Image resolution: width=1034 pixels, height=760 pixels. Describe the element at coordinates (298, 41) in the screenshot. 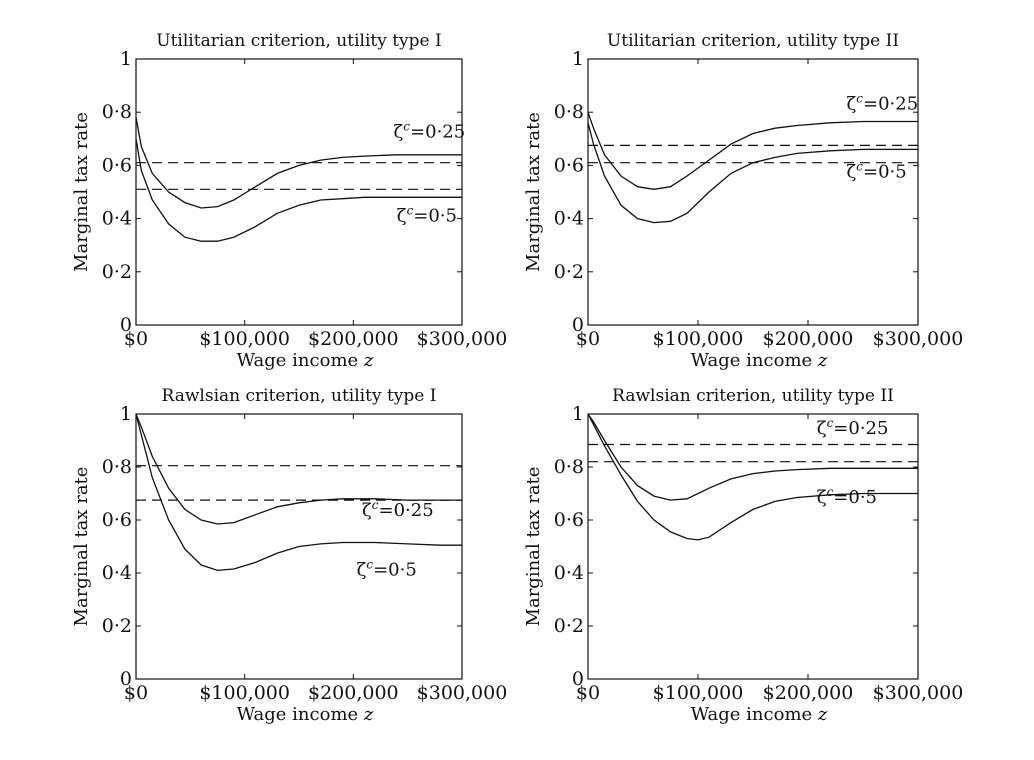

I see `panel-title: Utilitarian criterion, utility type I` at that location.